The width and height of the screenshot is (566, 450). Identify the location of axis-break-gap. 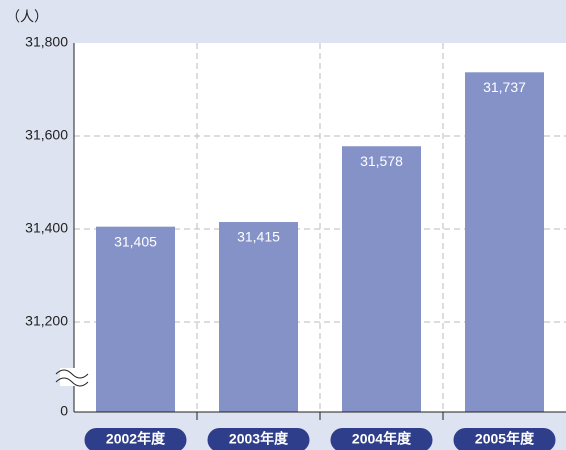
(74, 377).